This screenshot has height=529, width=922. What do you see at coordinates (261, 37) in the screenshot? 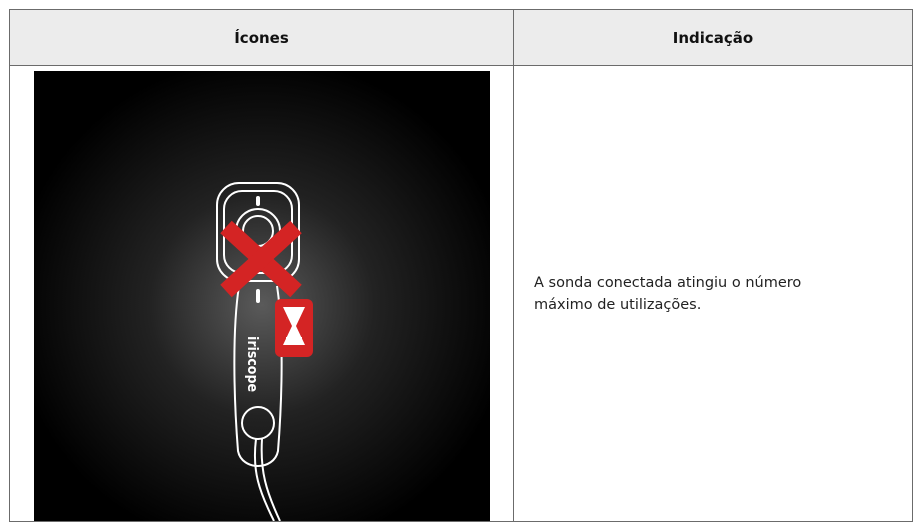
I see `header-cell: Ícones` at bounding box center [261, 37].